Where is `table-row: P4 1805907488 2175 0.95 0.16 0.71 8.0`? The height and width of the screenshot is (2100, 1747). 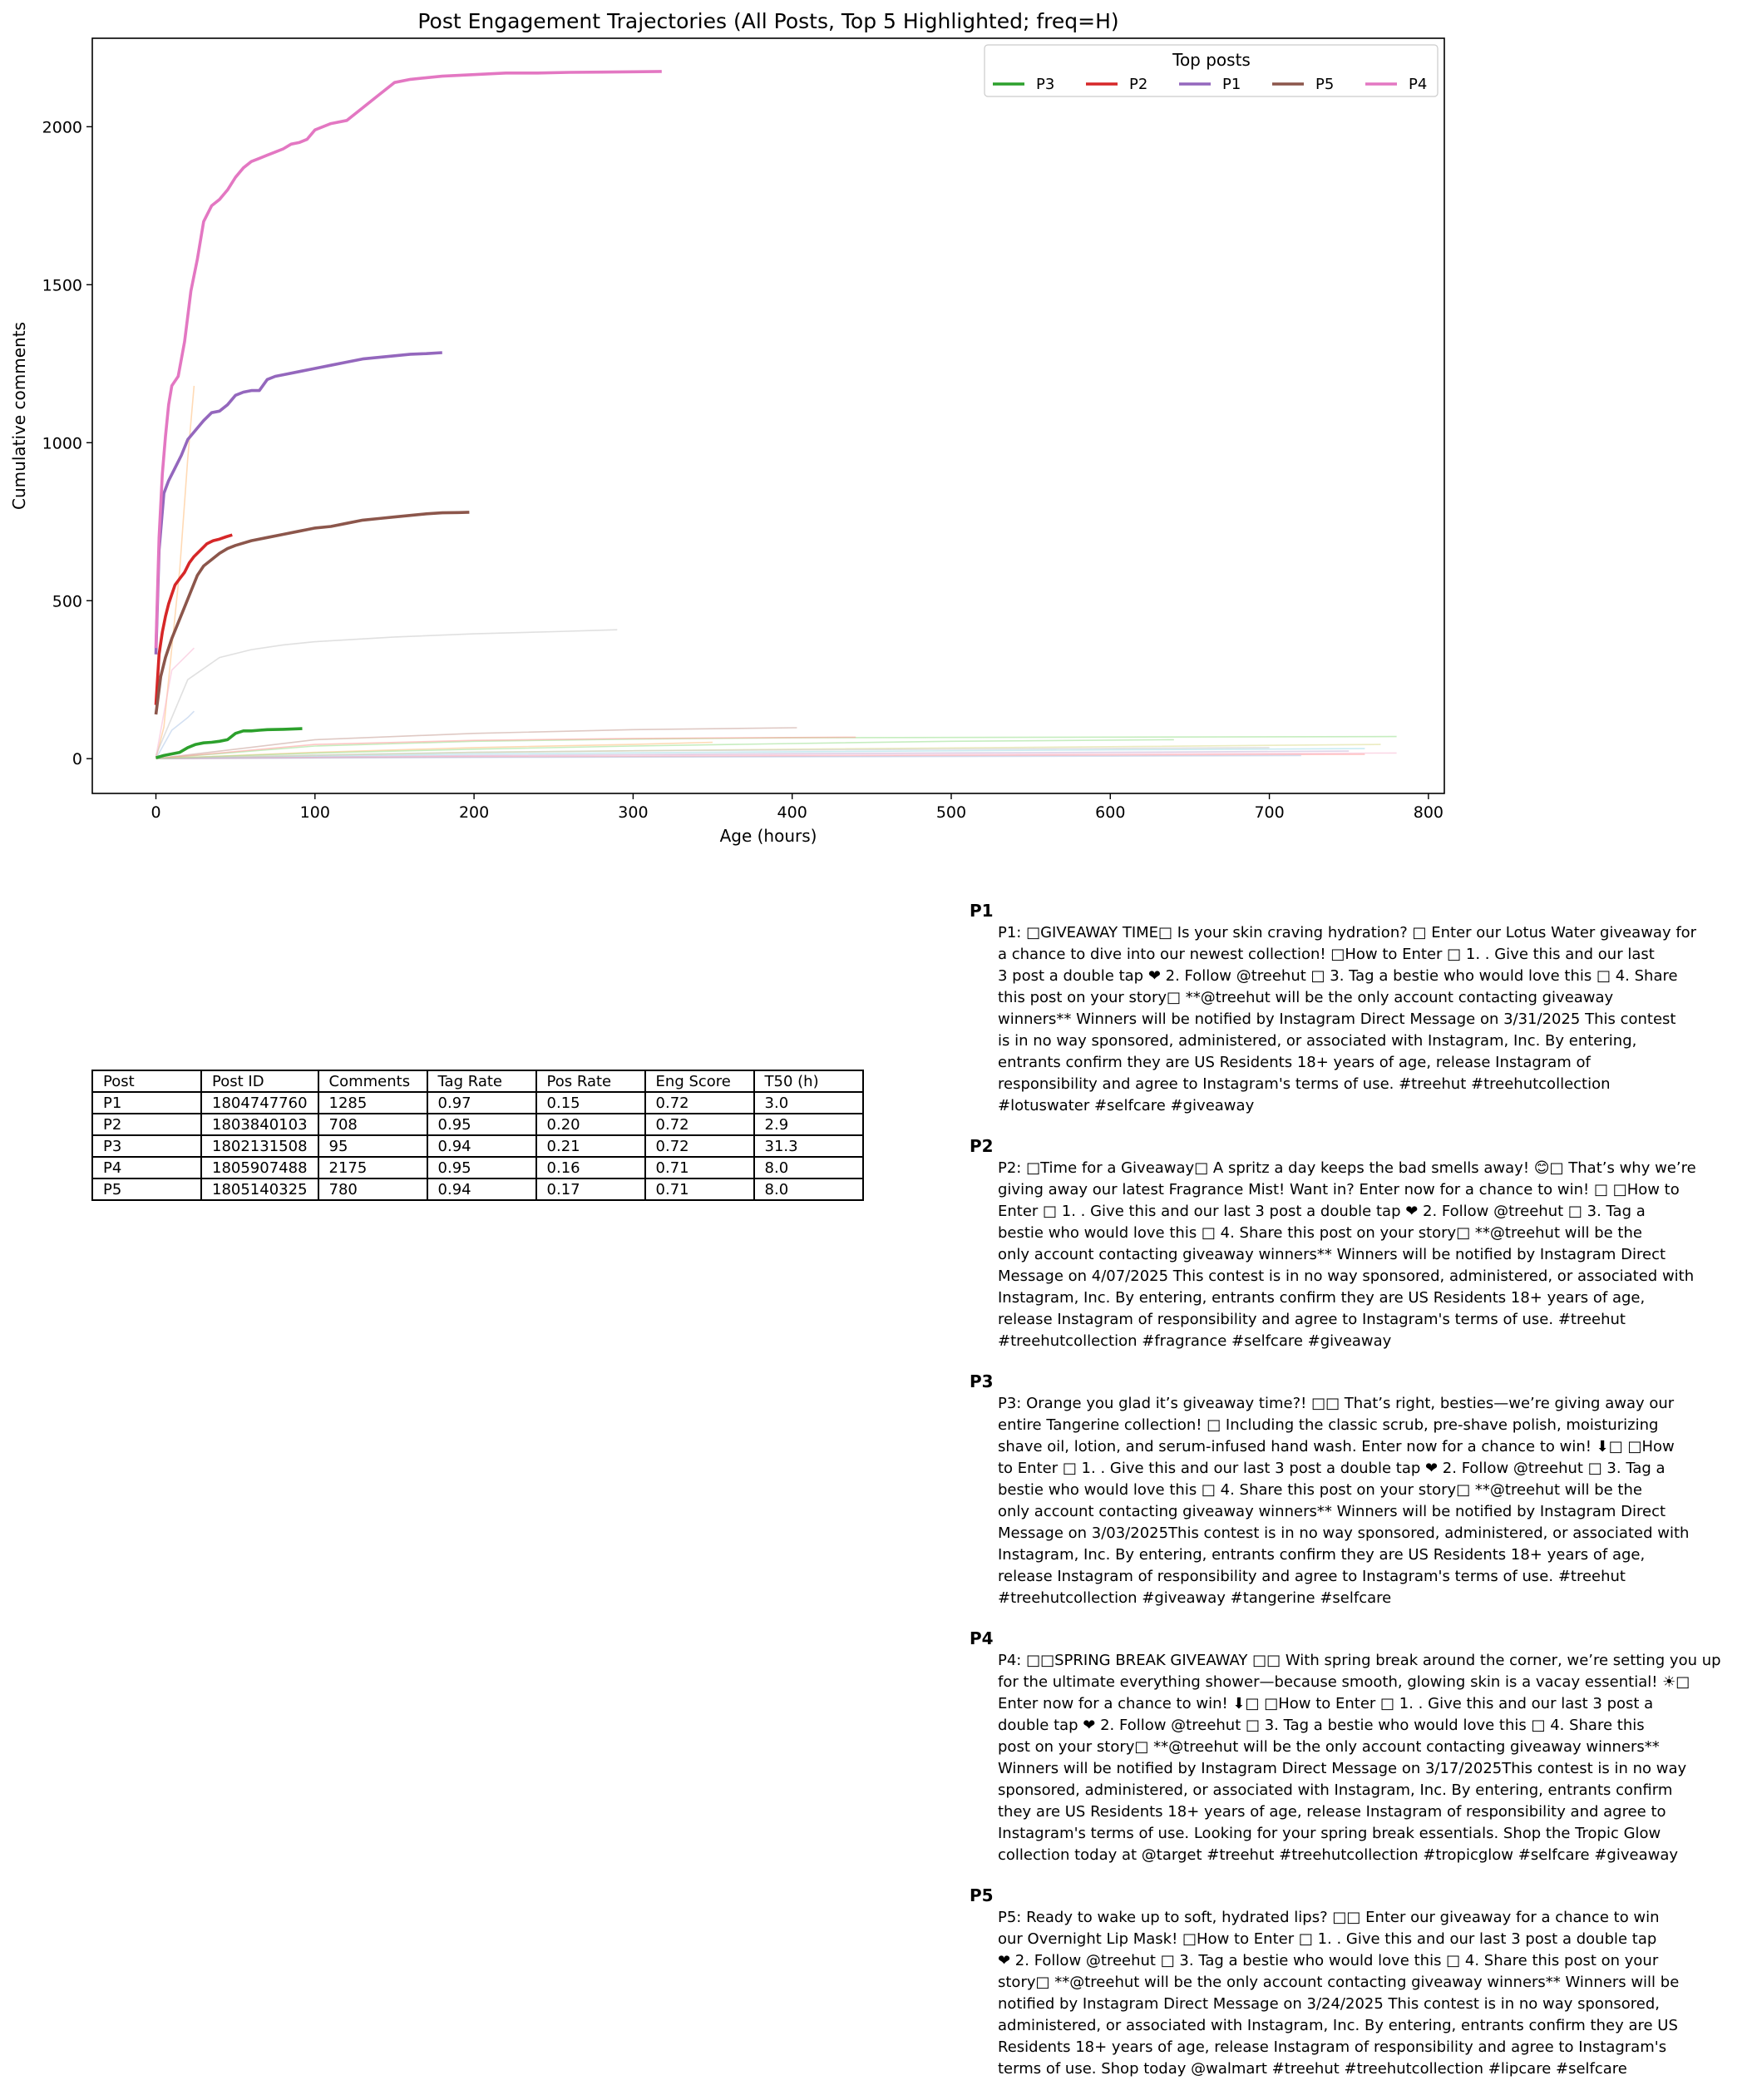 table-row: P4 1805907488 2175 0.95 0.16 0.71 8.0 is located at coordinates (477, 1167).